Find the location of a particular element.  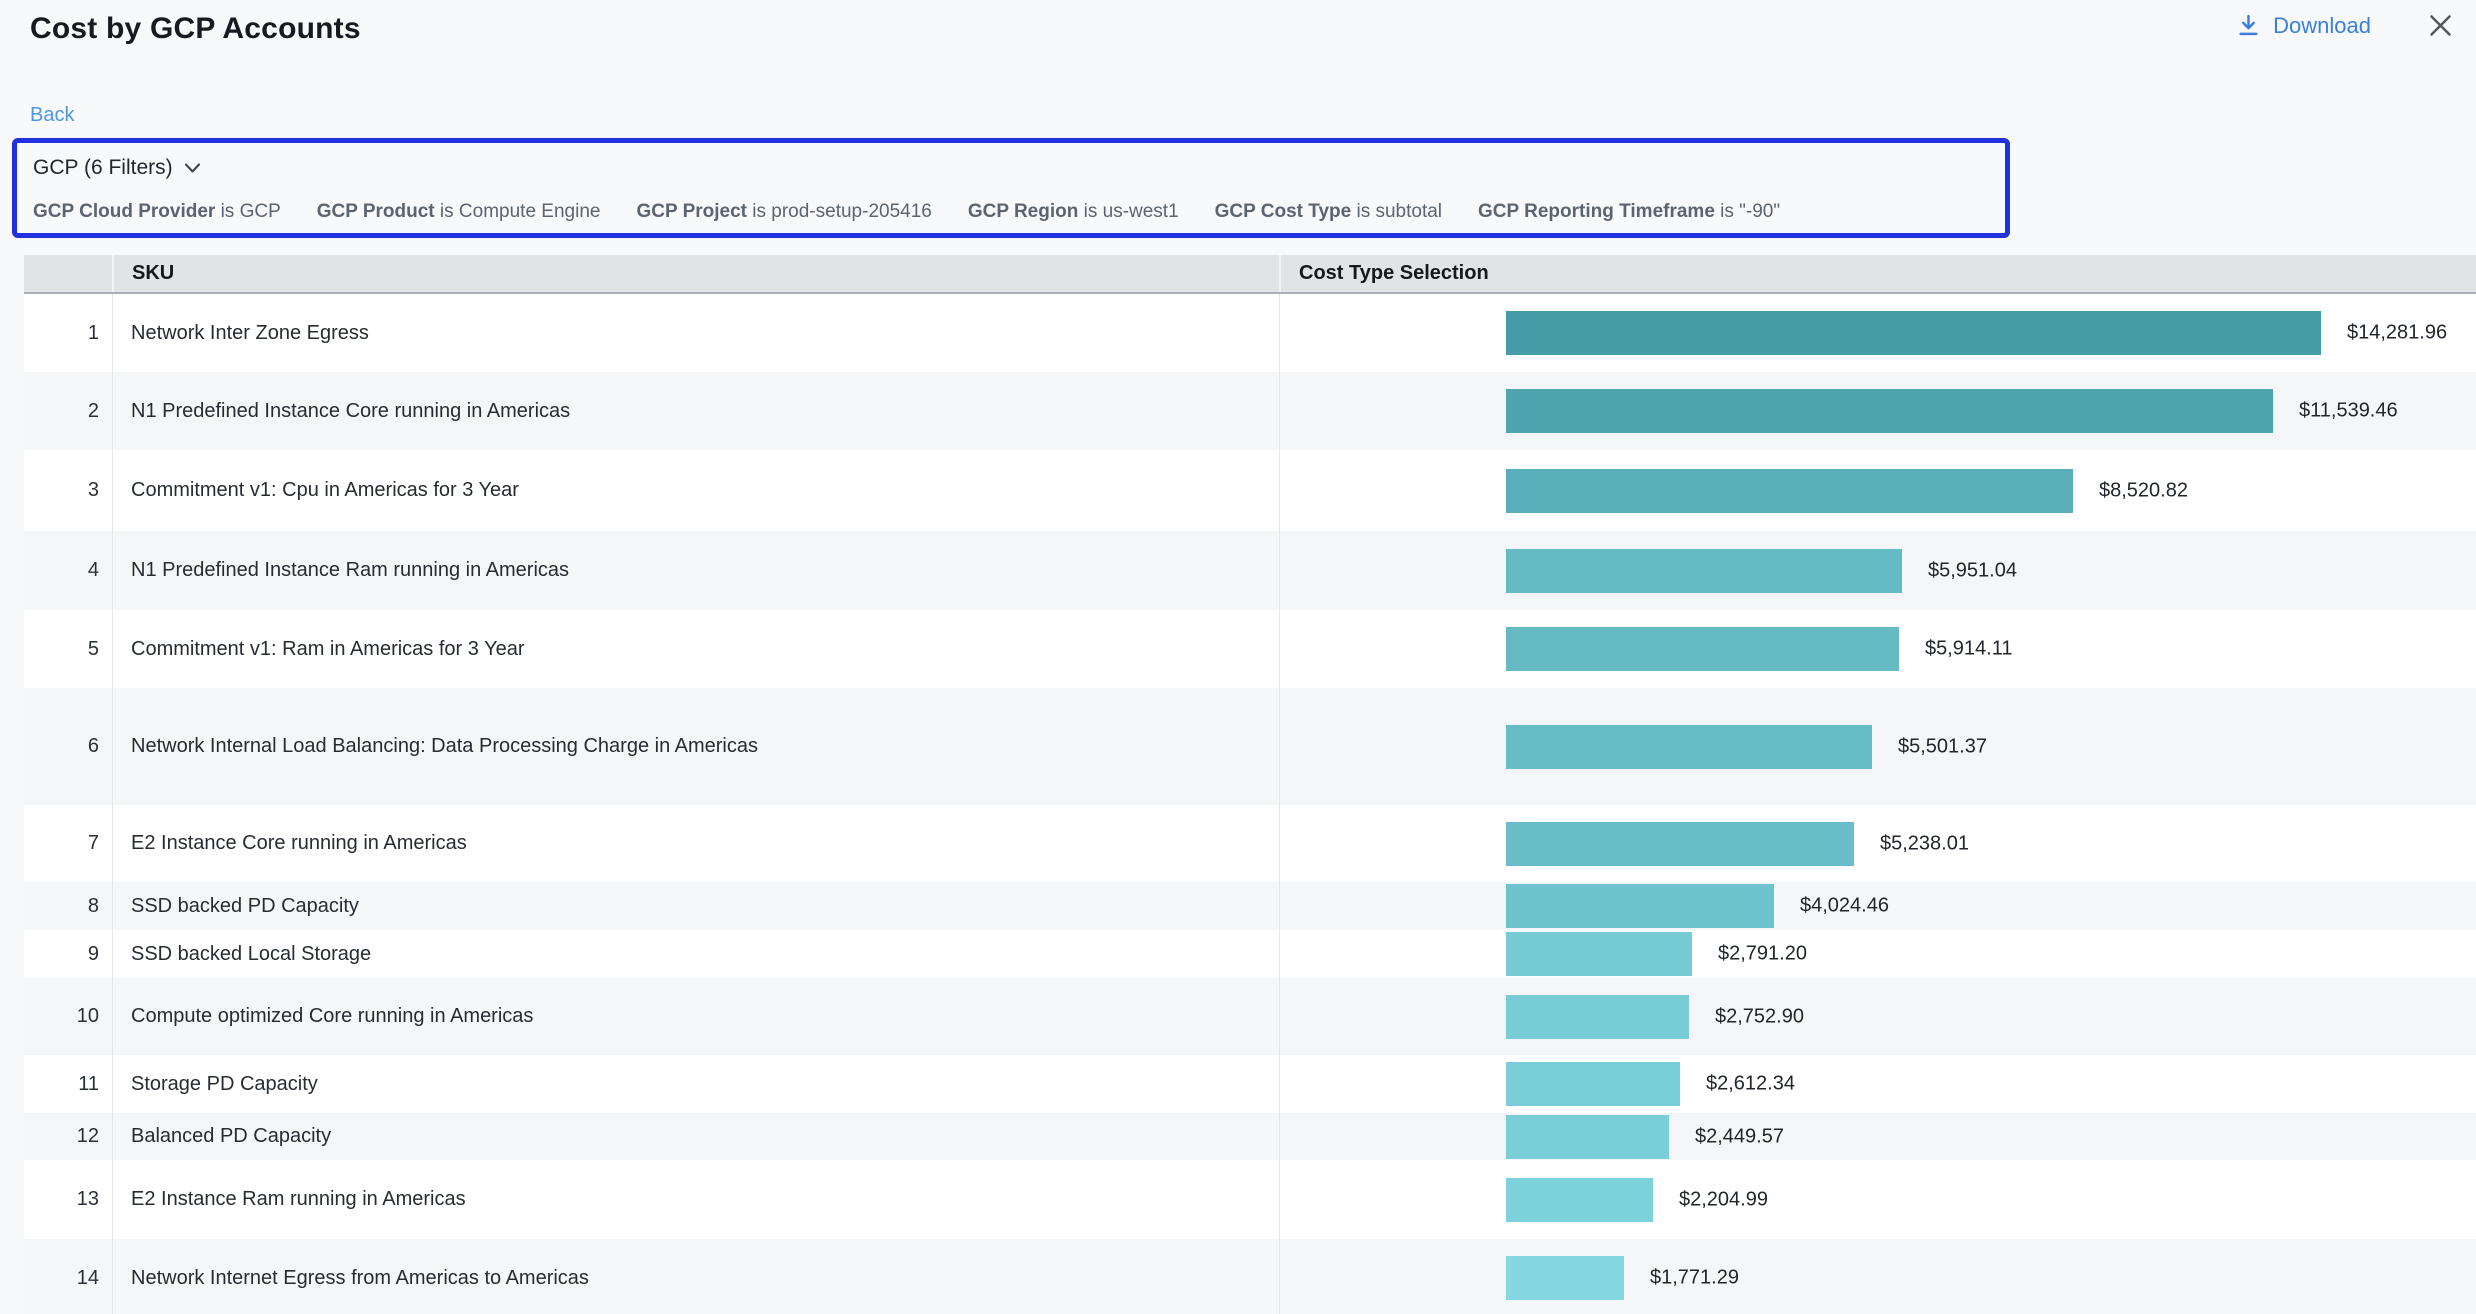

chart-cell: $2,449.57 is located at coordinates (1877, 1136).